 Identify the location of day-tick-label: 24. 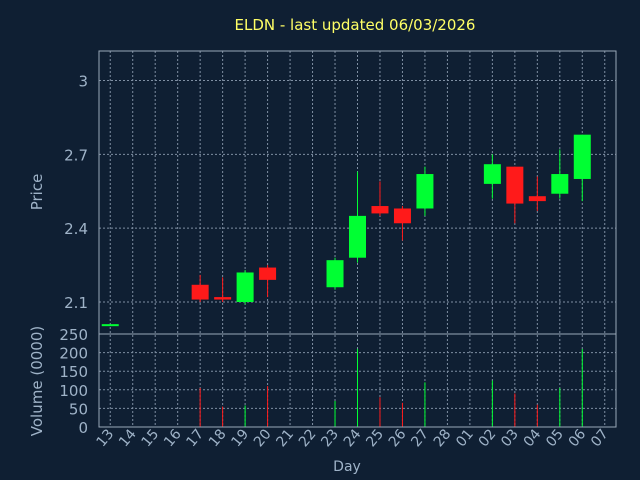
(353, 438).